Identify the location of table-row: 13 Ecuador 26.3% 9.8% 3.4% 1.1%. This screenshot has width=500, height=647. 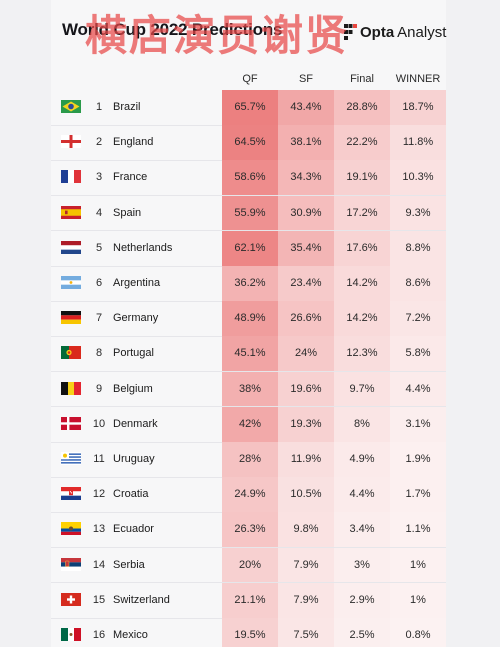
(248, 530).